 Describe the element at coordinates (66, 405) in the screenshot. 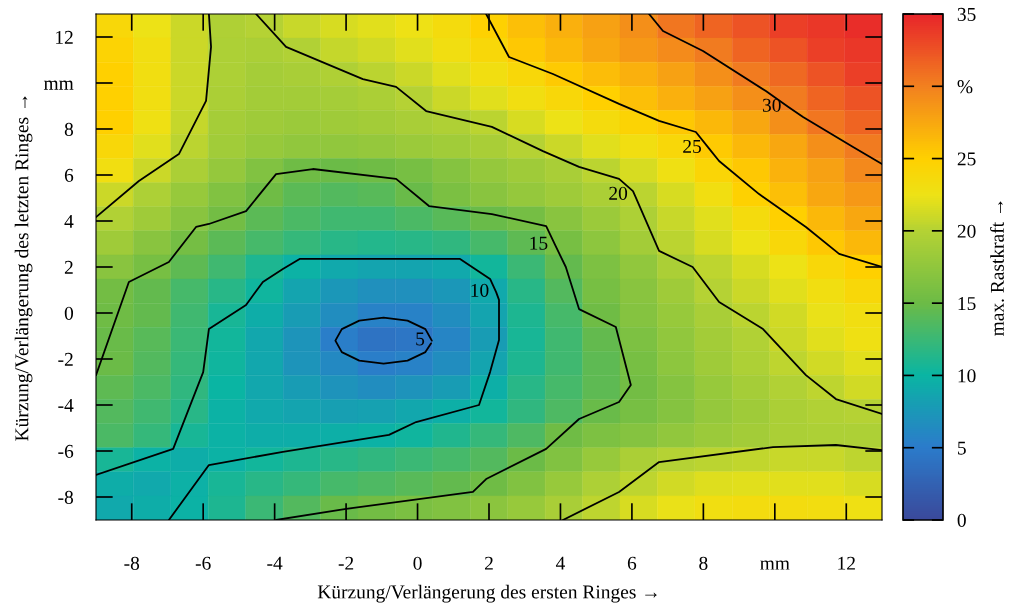

I see `y-tick-label: -4` at that location.